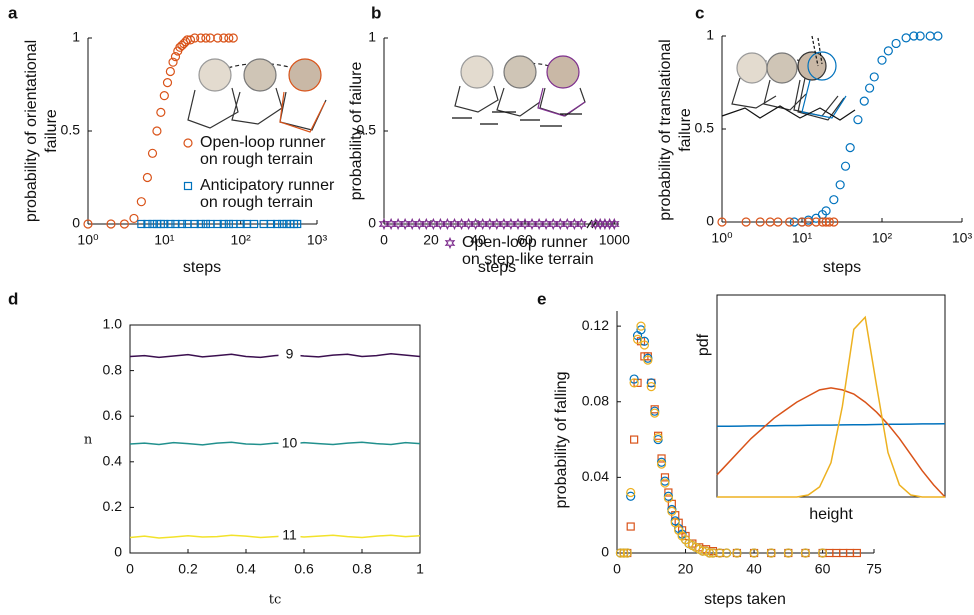 The image size is (974, 615). I want to click on contour-label-bg, so click(289, 535).